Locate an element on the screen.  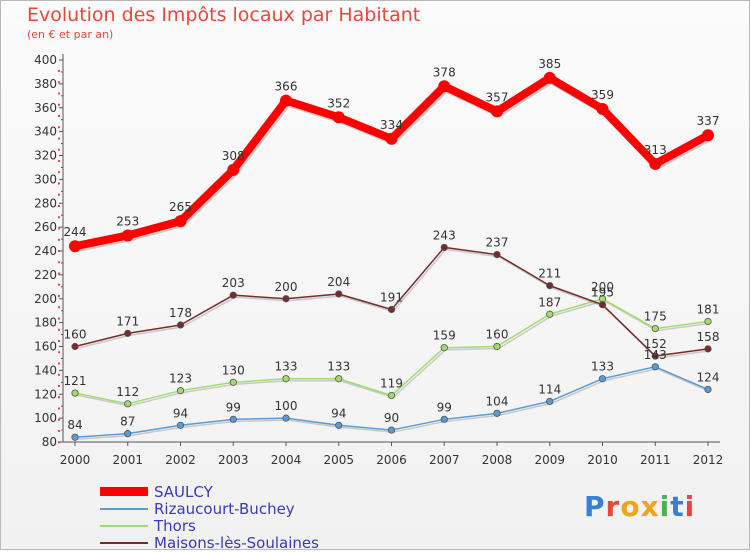
data-label: 308 is located at coordinates (233, 156).